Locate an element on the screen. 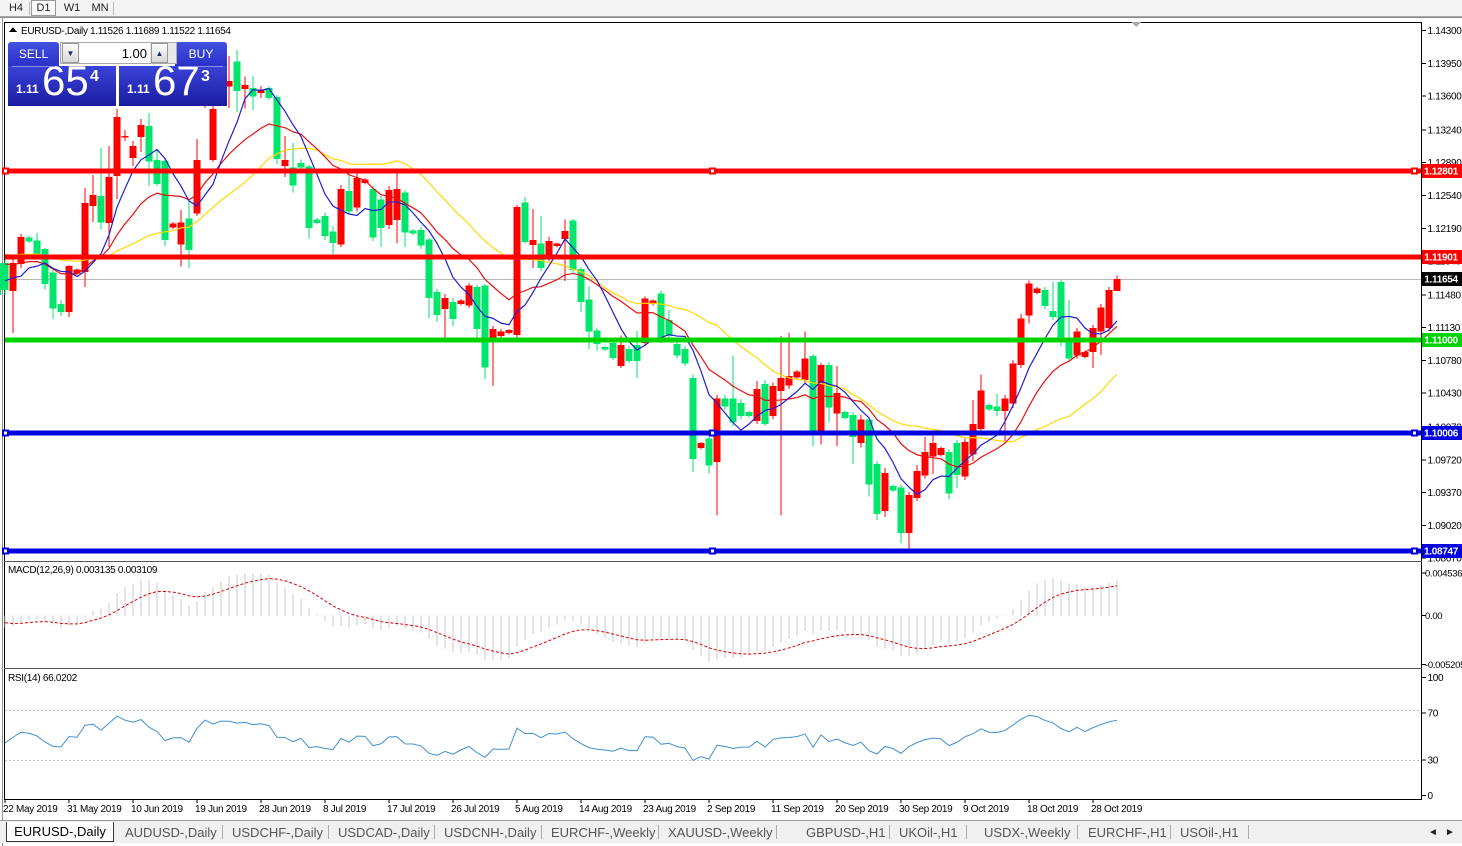  svg-text: 19 Jun 2019 is located at coordinates (221, 809).